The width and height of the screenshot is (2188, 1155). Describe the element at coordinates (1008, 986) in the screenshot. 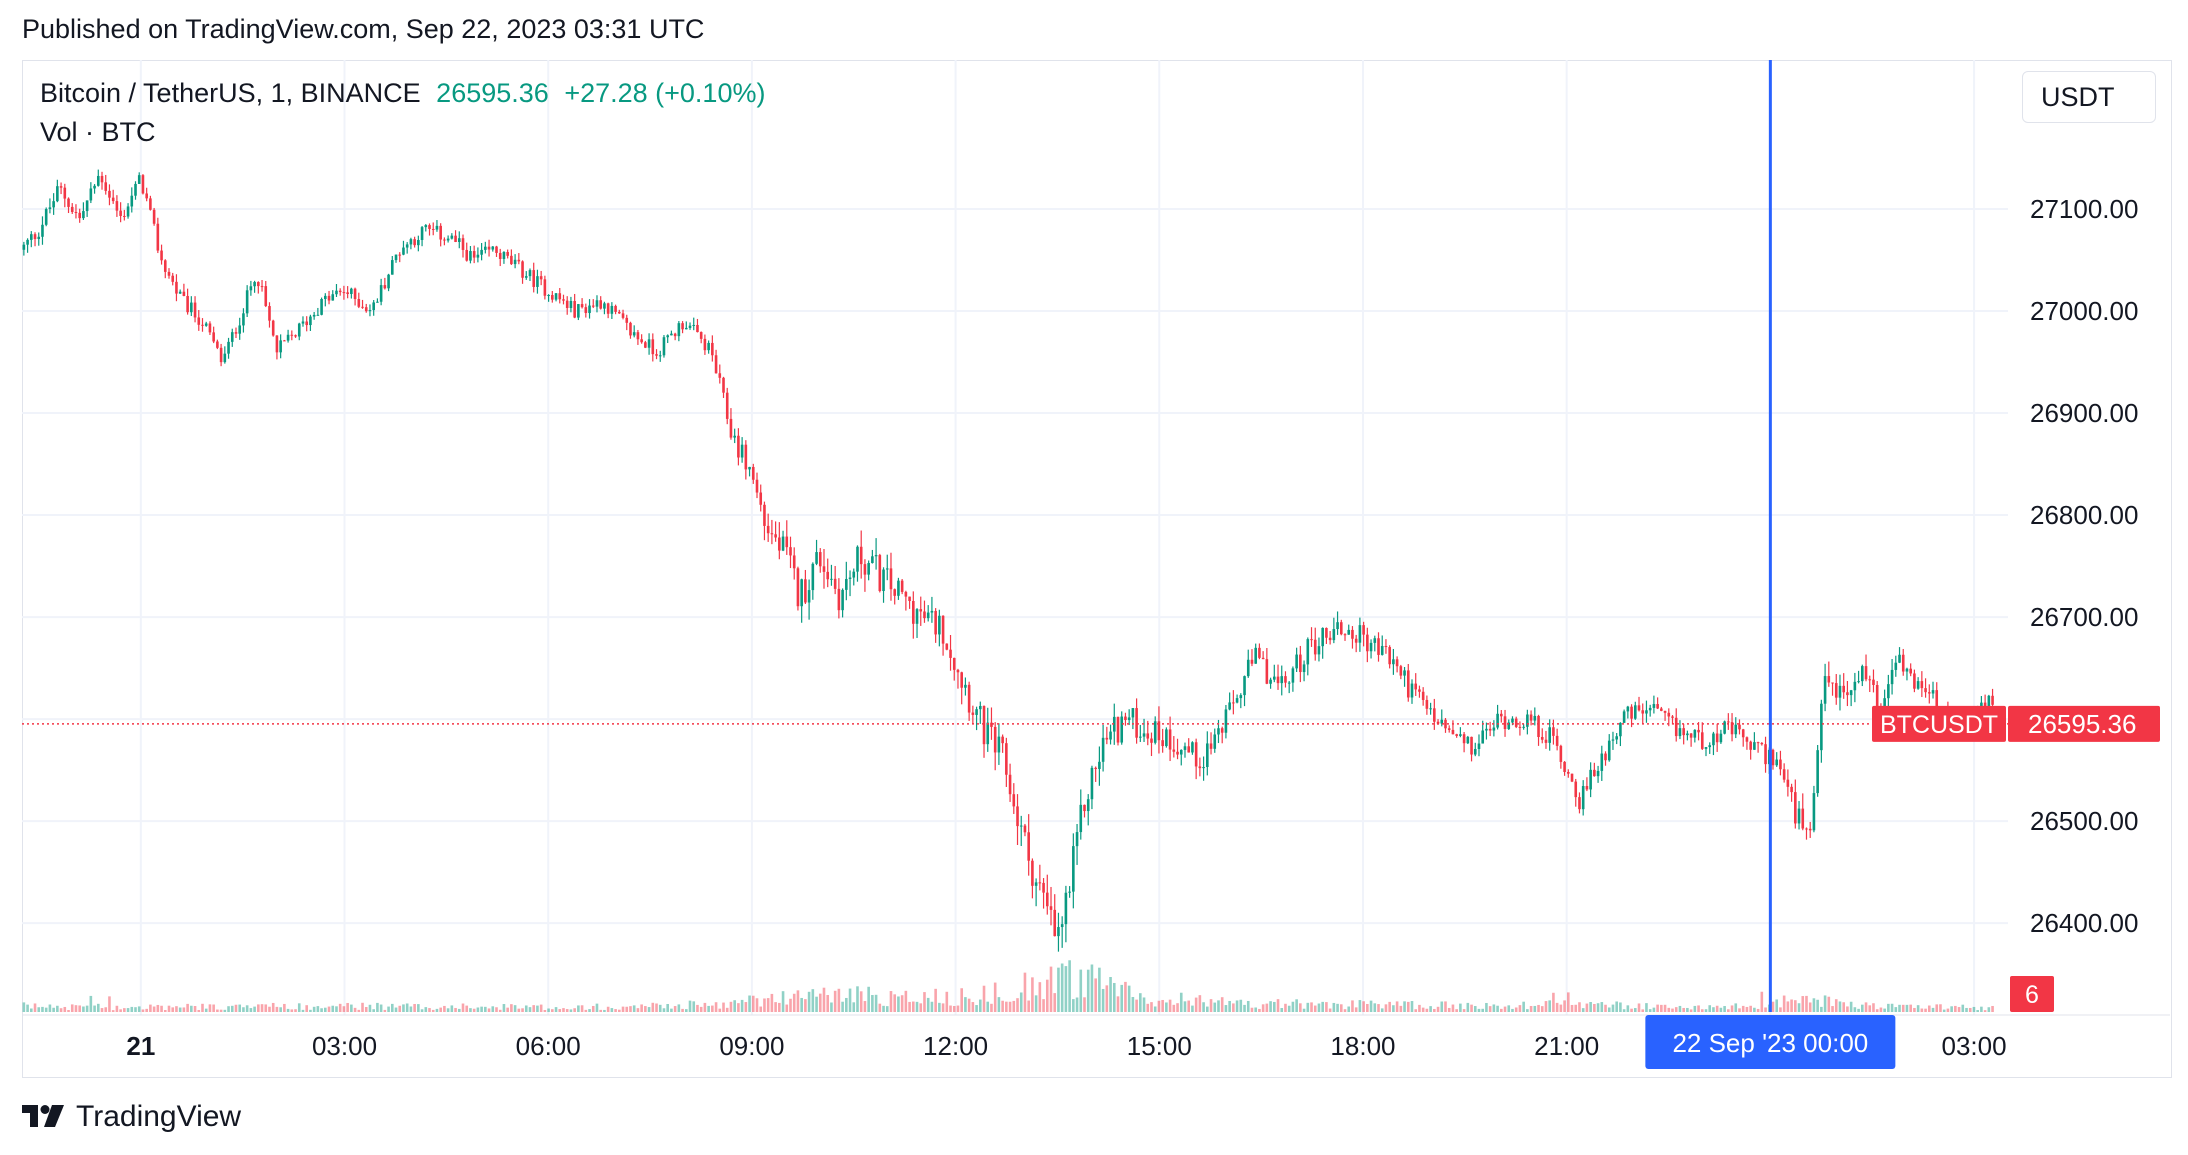

I see `volume-bars` at that location.